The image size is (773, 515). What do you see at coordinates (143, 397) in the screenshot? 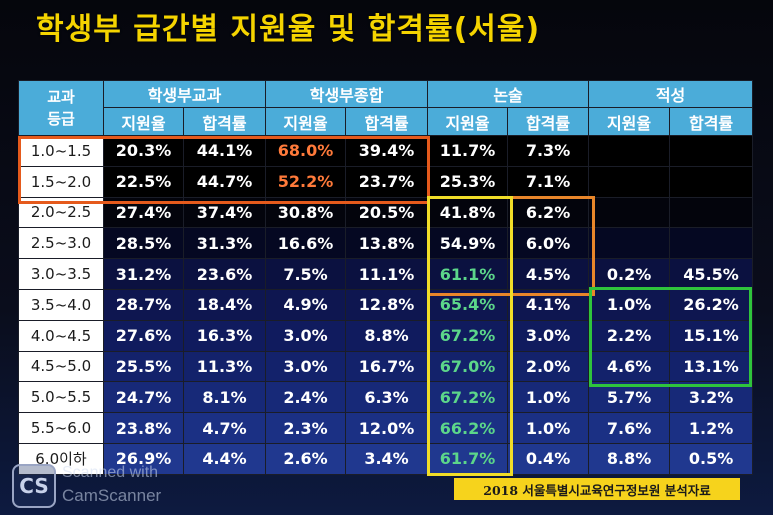
I see `value-cell: 24.7%` at bounding box center [143, 397].